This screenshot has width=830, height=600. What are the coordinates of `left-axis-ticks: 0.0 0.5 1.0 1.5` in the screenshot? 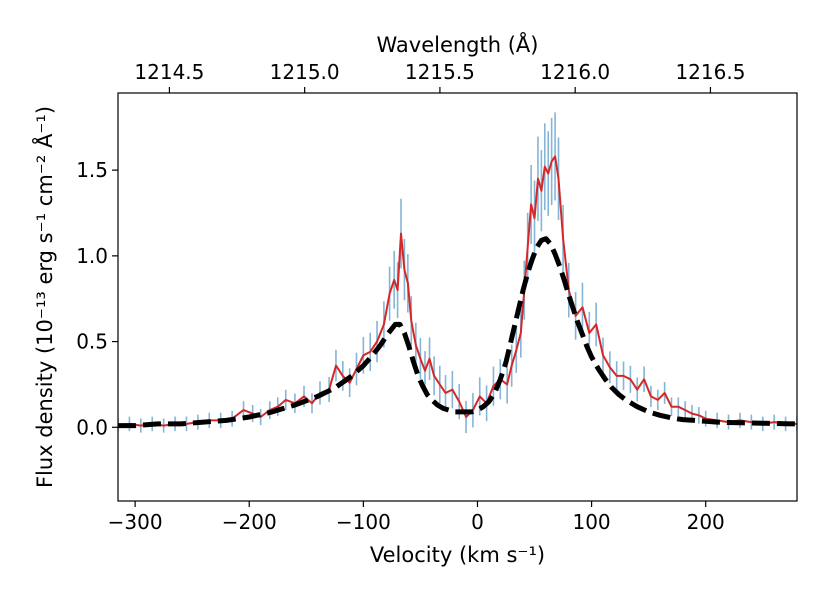 It's located at (97, 298).